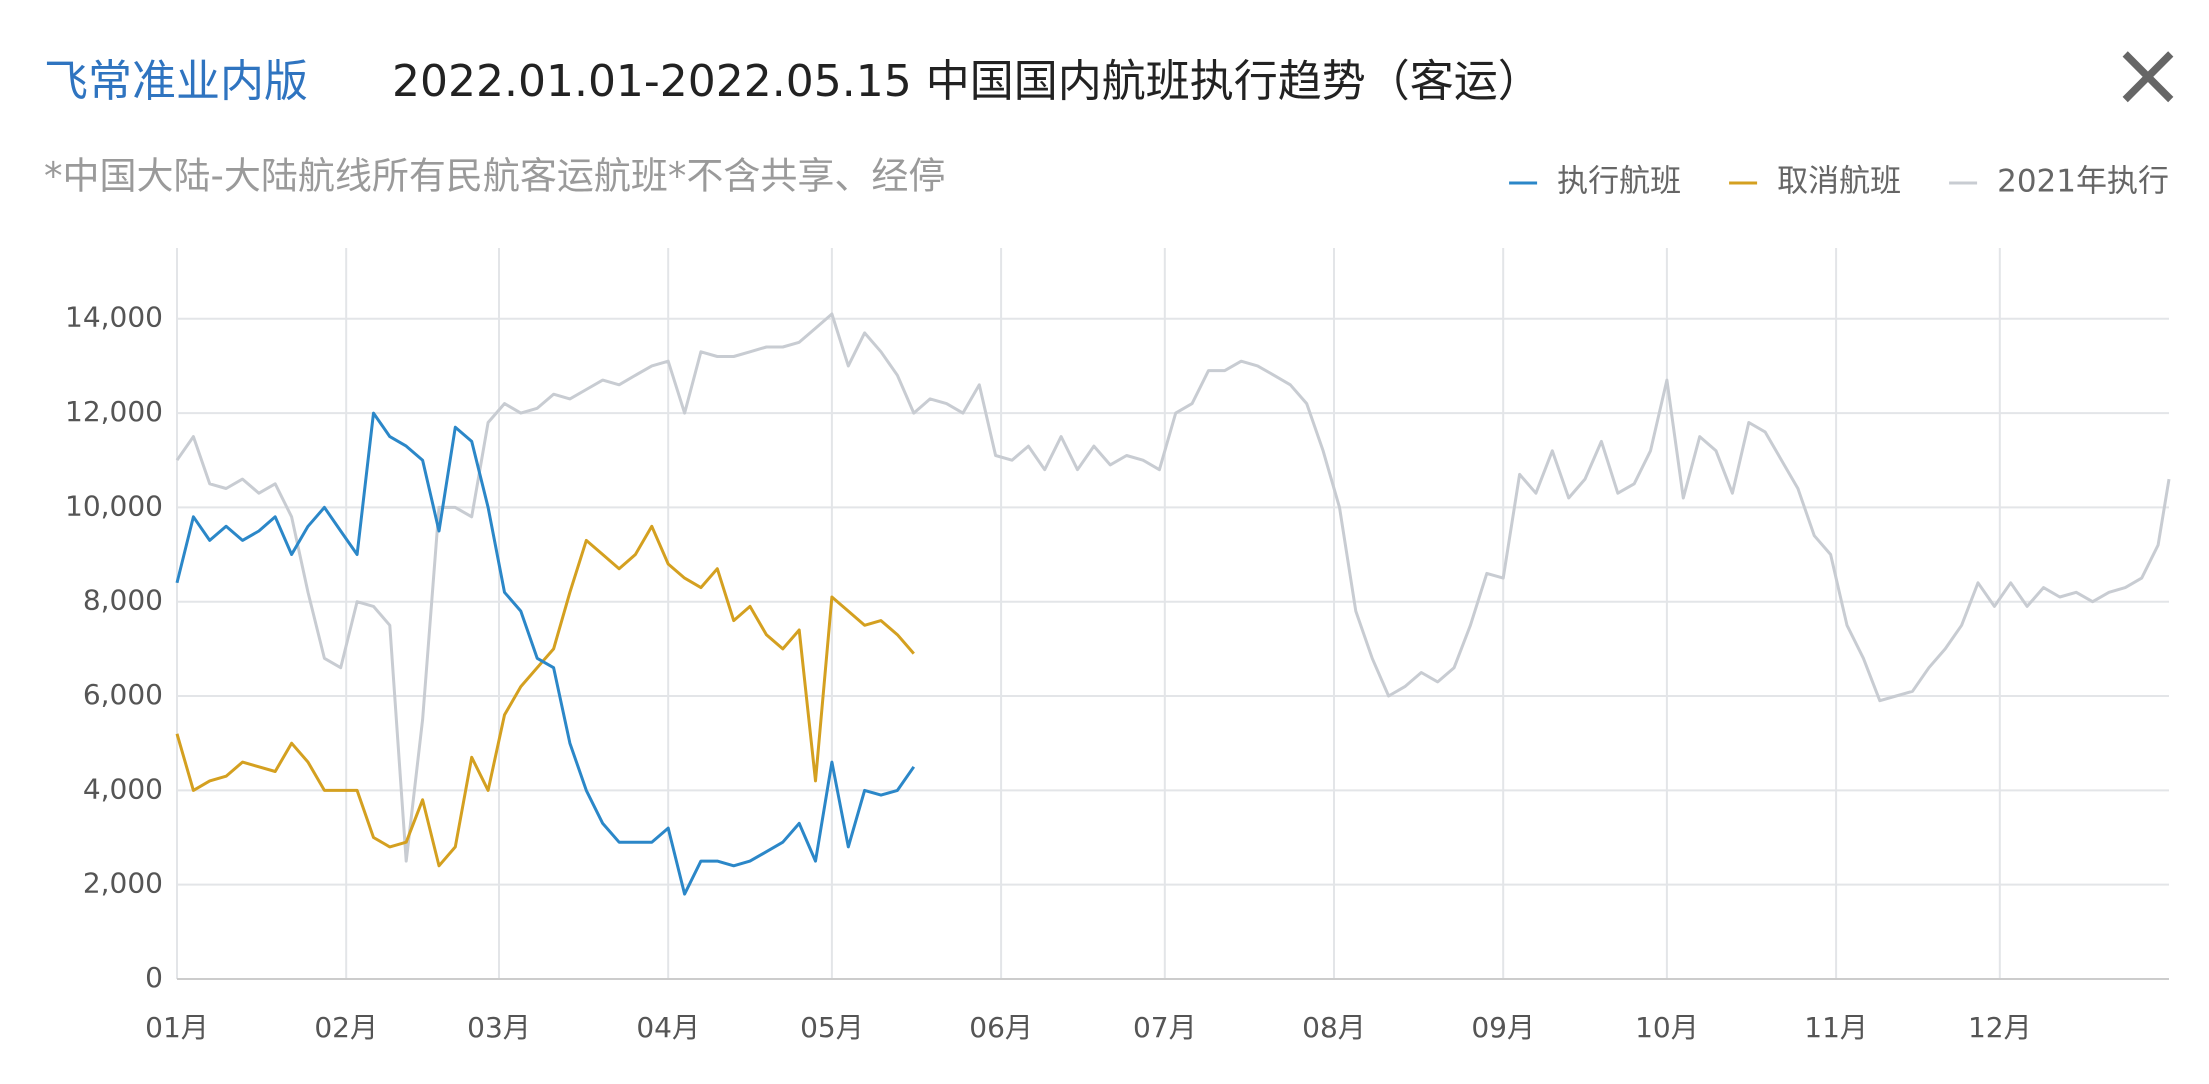 The height and width of the screenshot is (1084, 2209). What do you see at coordinates (967, 81) in the screenshot?
I see `chart-title: 2022.01.01-2022.05.15 中国国内航班执行趋势（客运）` at bounding box center [967, 81].